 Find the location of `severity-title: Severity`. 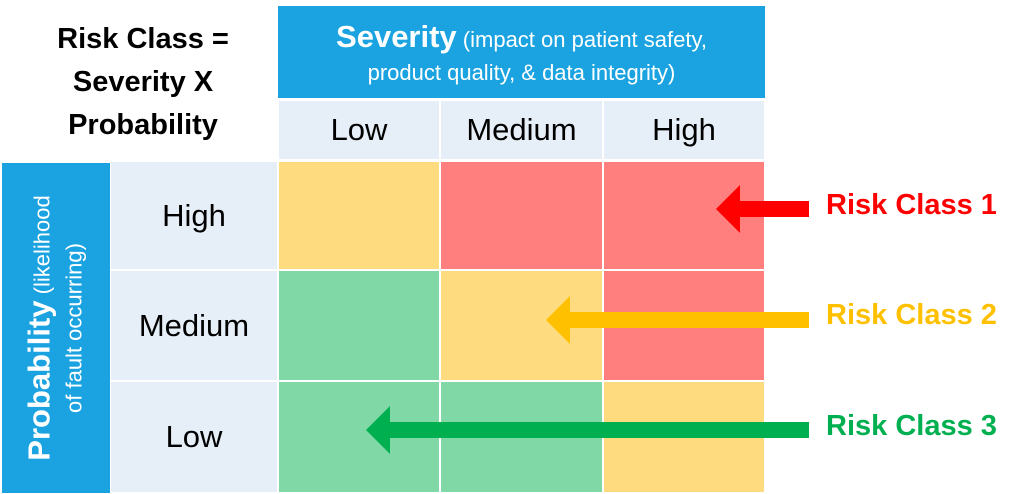

severity-title: Severity is located at coordinates (396, 36).